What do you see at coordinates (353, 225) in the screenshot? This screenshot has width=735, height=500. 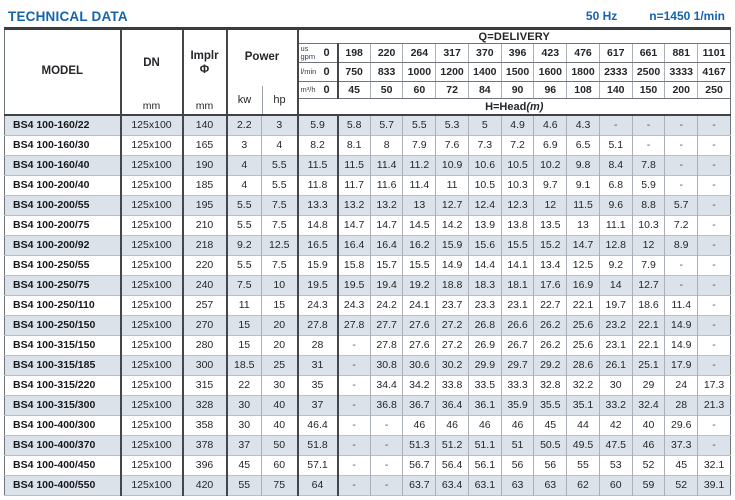 I see `head-value-cell: 14.7` at bounding box center [353, 225].